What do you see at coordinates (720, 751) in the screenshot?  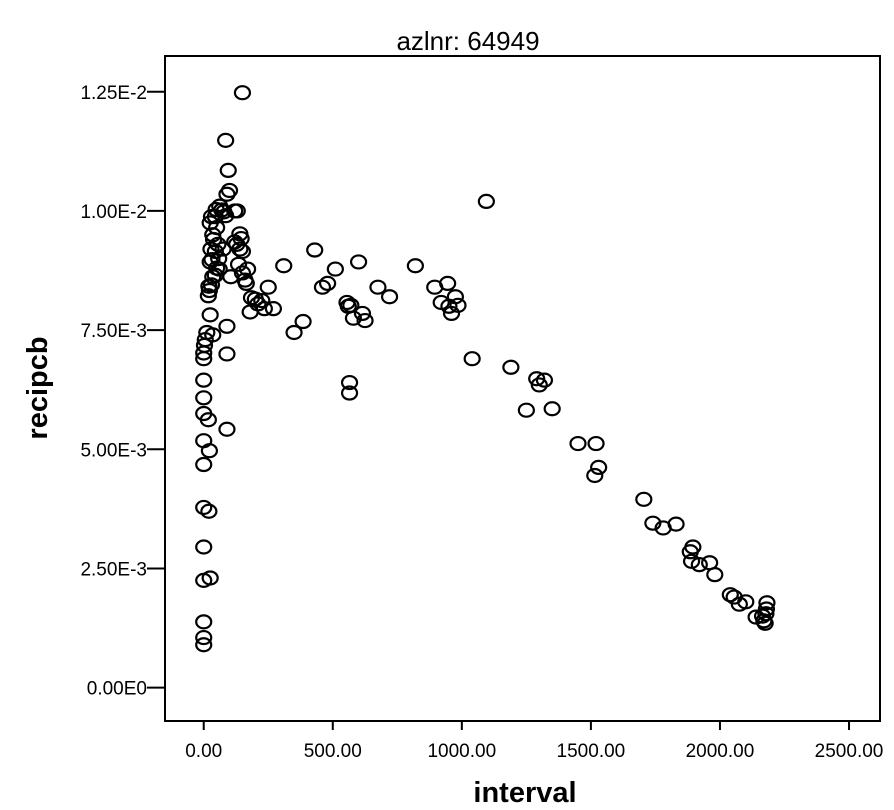 I see `x-tick-label: 2000.00` at bounding box center [720, 751].